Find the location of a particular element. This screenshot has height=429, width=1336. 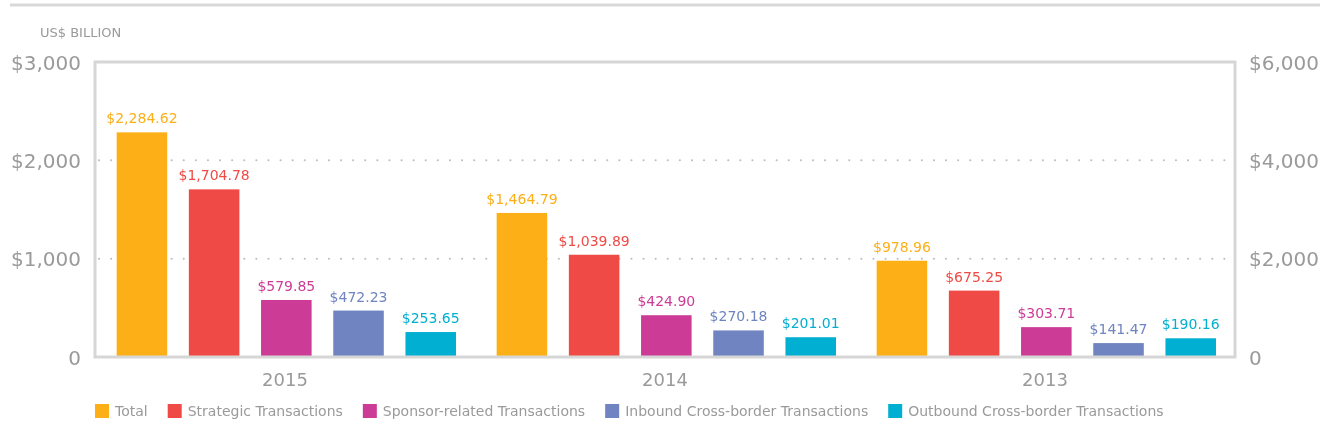

y2-tick-label: 0 is located at coordinates (1255, 357).